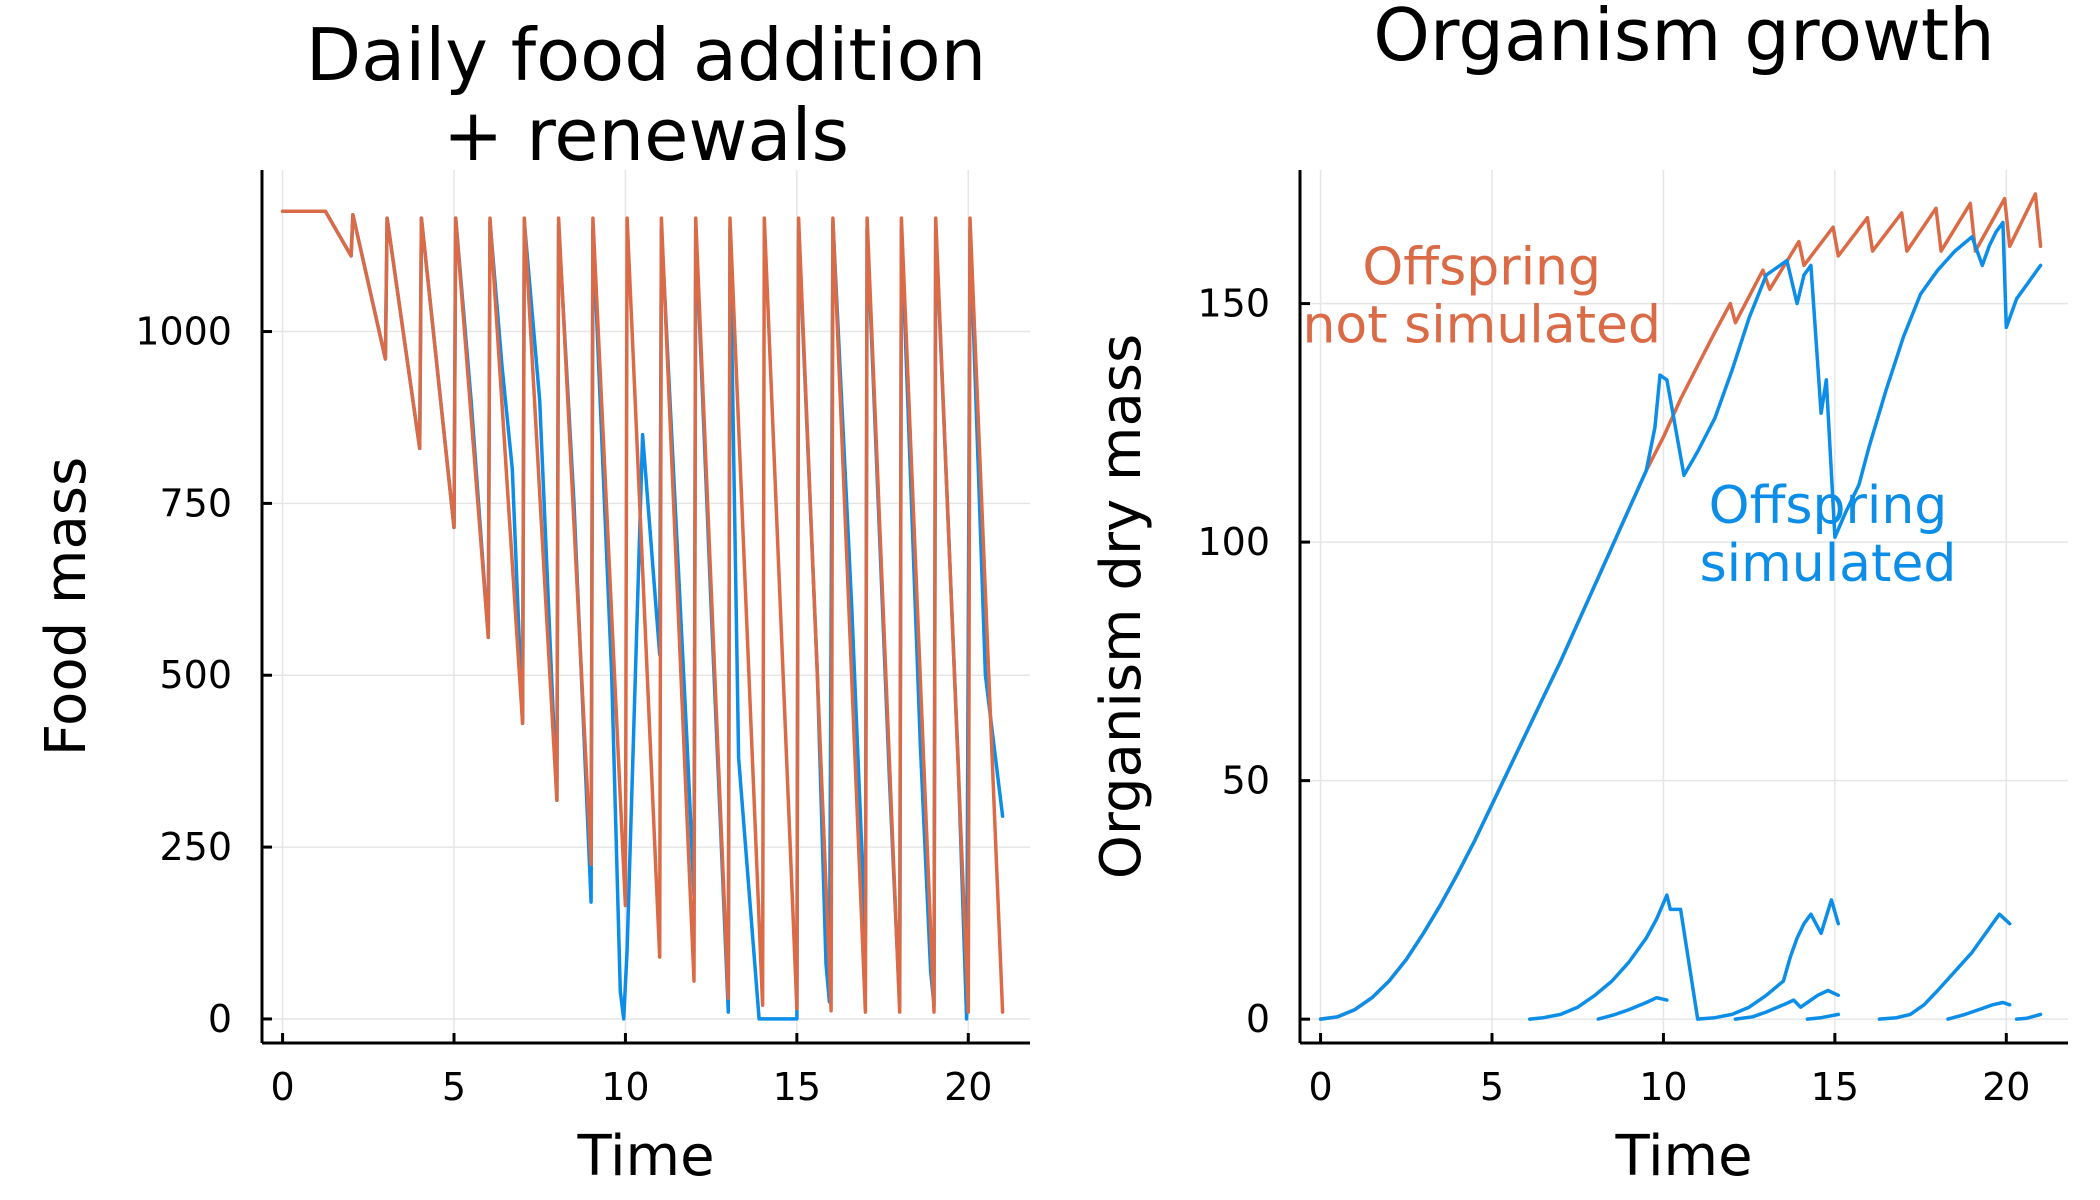  I want to click on y-tick-label: 250, so click(195, 847).